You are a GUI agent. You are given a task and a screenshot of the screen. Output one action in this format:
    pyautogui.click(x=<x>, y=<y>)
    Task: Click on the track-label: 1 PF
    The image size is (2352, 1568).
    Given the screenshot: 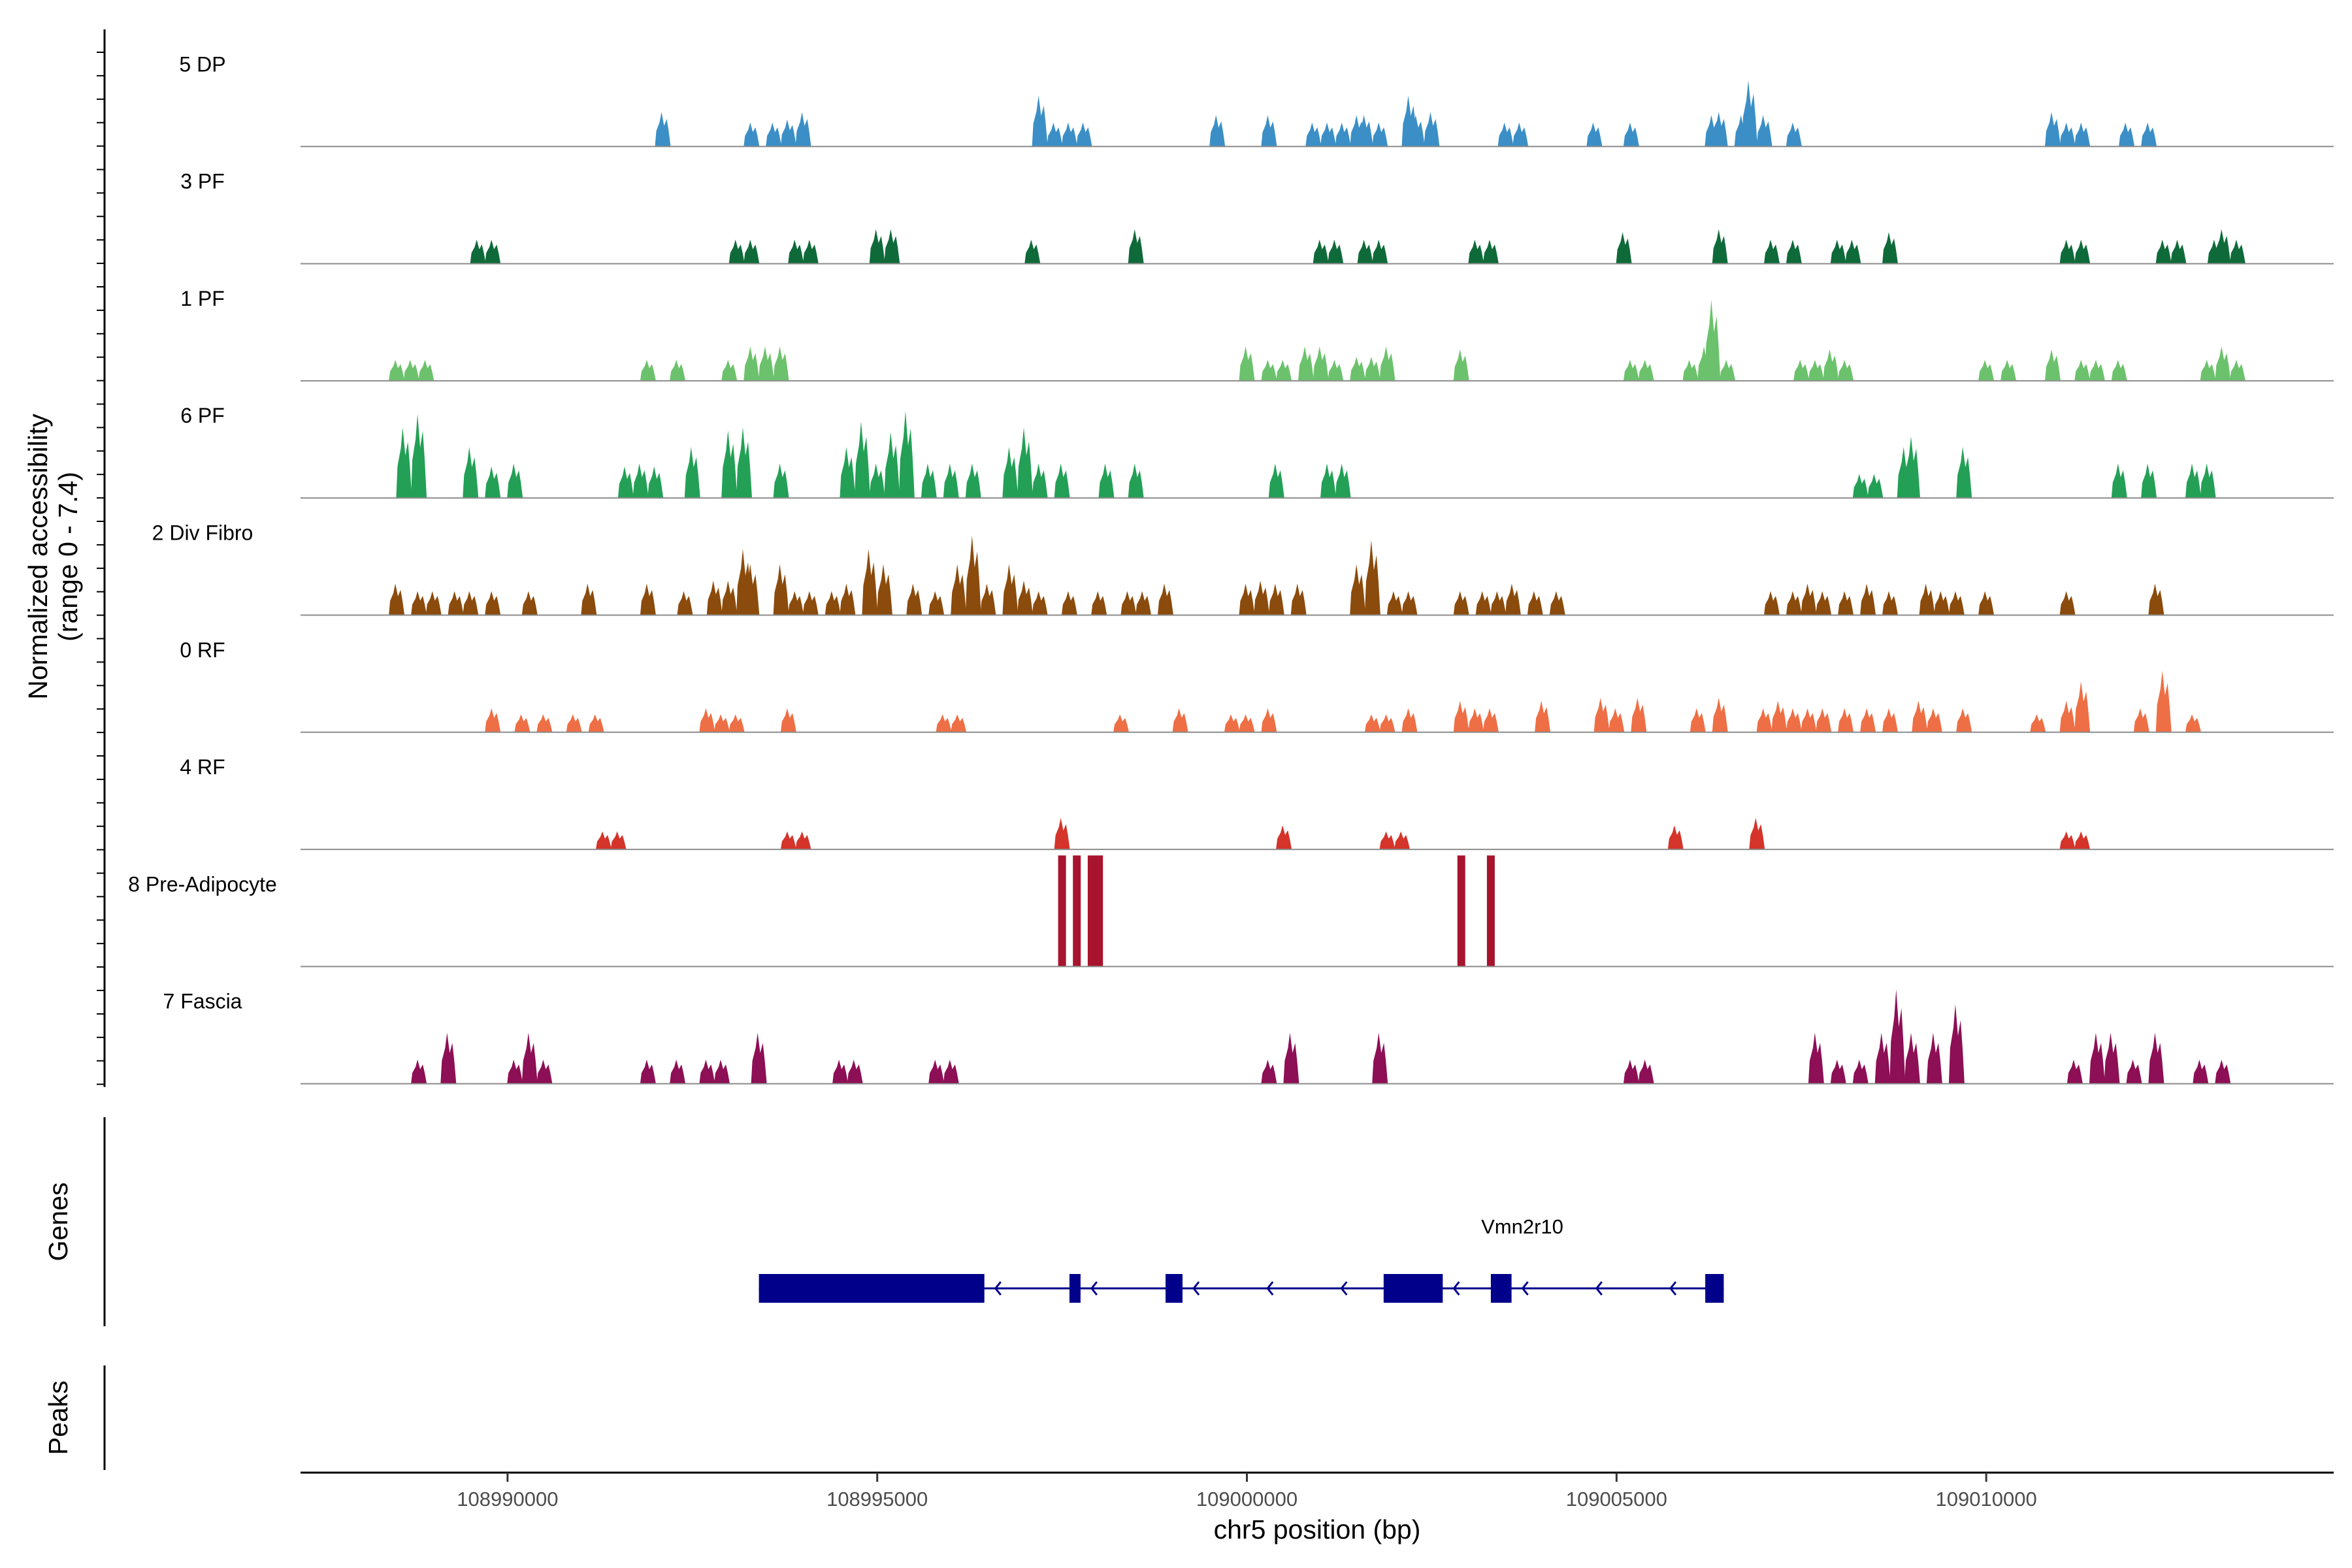 What is the action you would take?
    pyautogui.click(x=202, y=298)
    